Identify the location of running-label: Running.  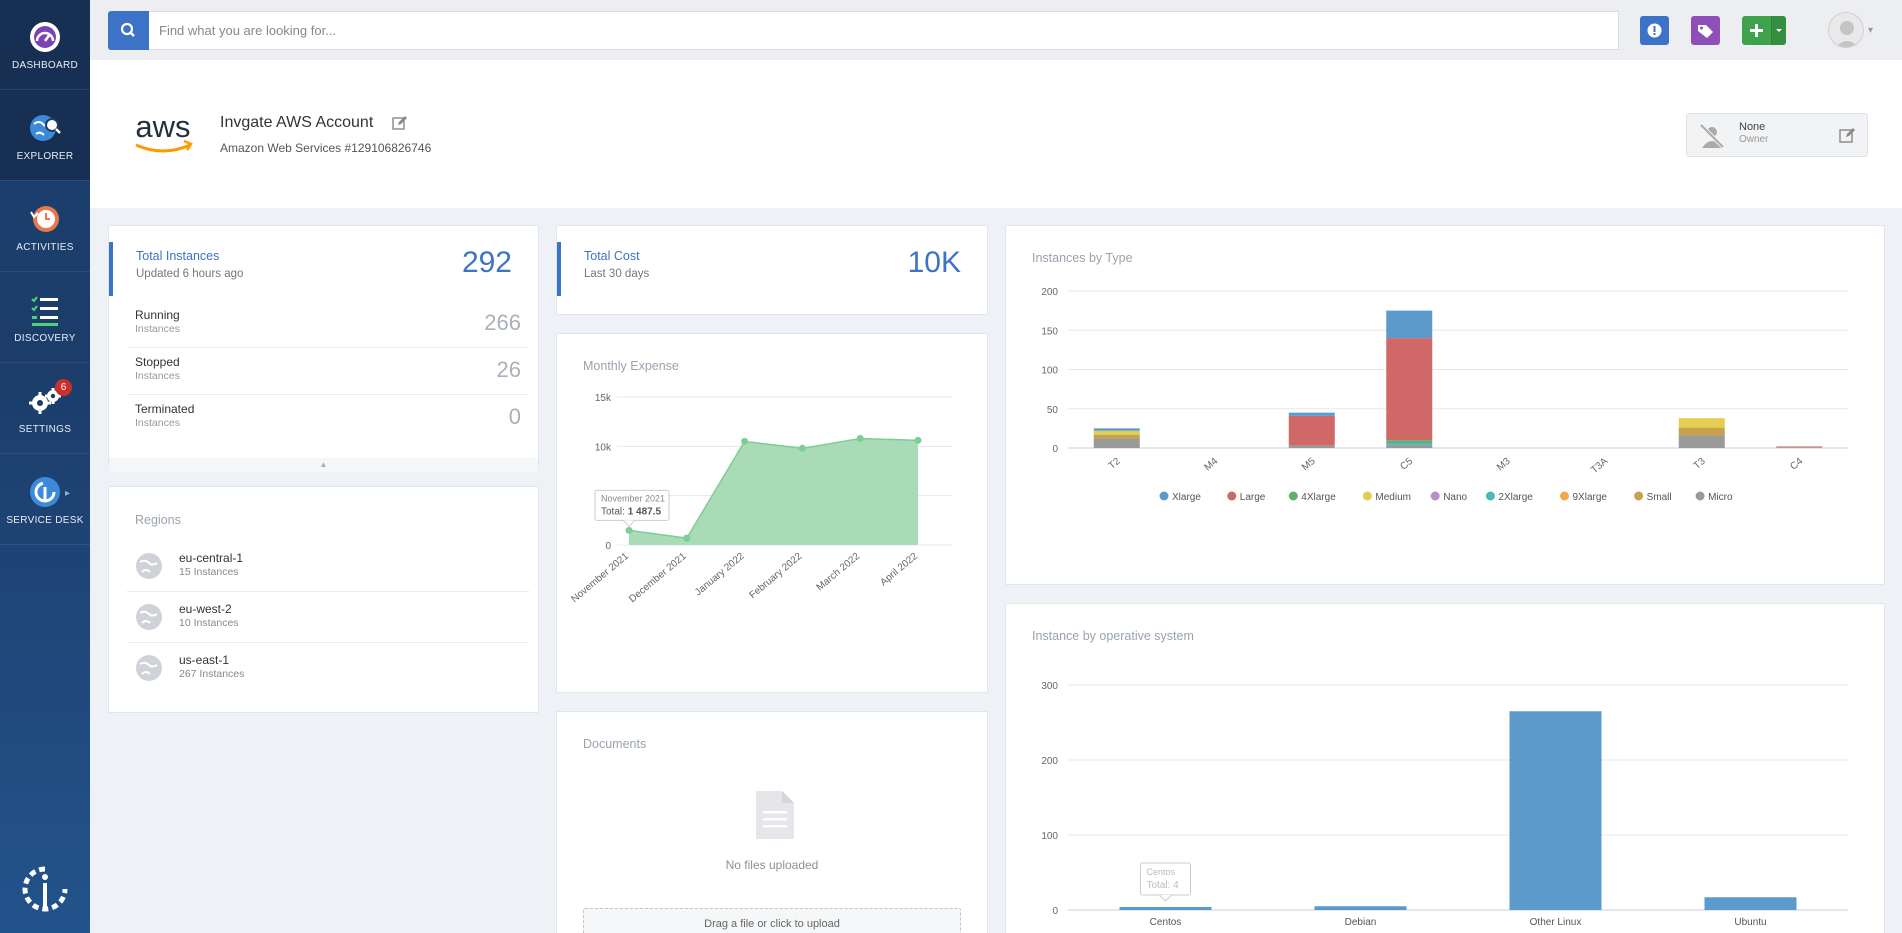
(157, 315).